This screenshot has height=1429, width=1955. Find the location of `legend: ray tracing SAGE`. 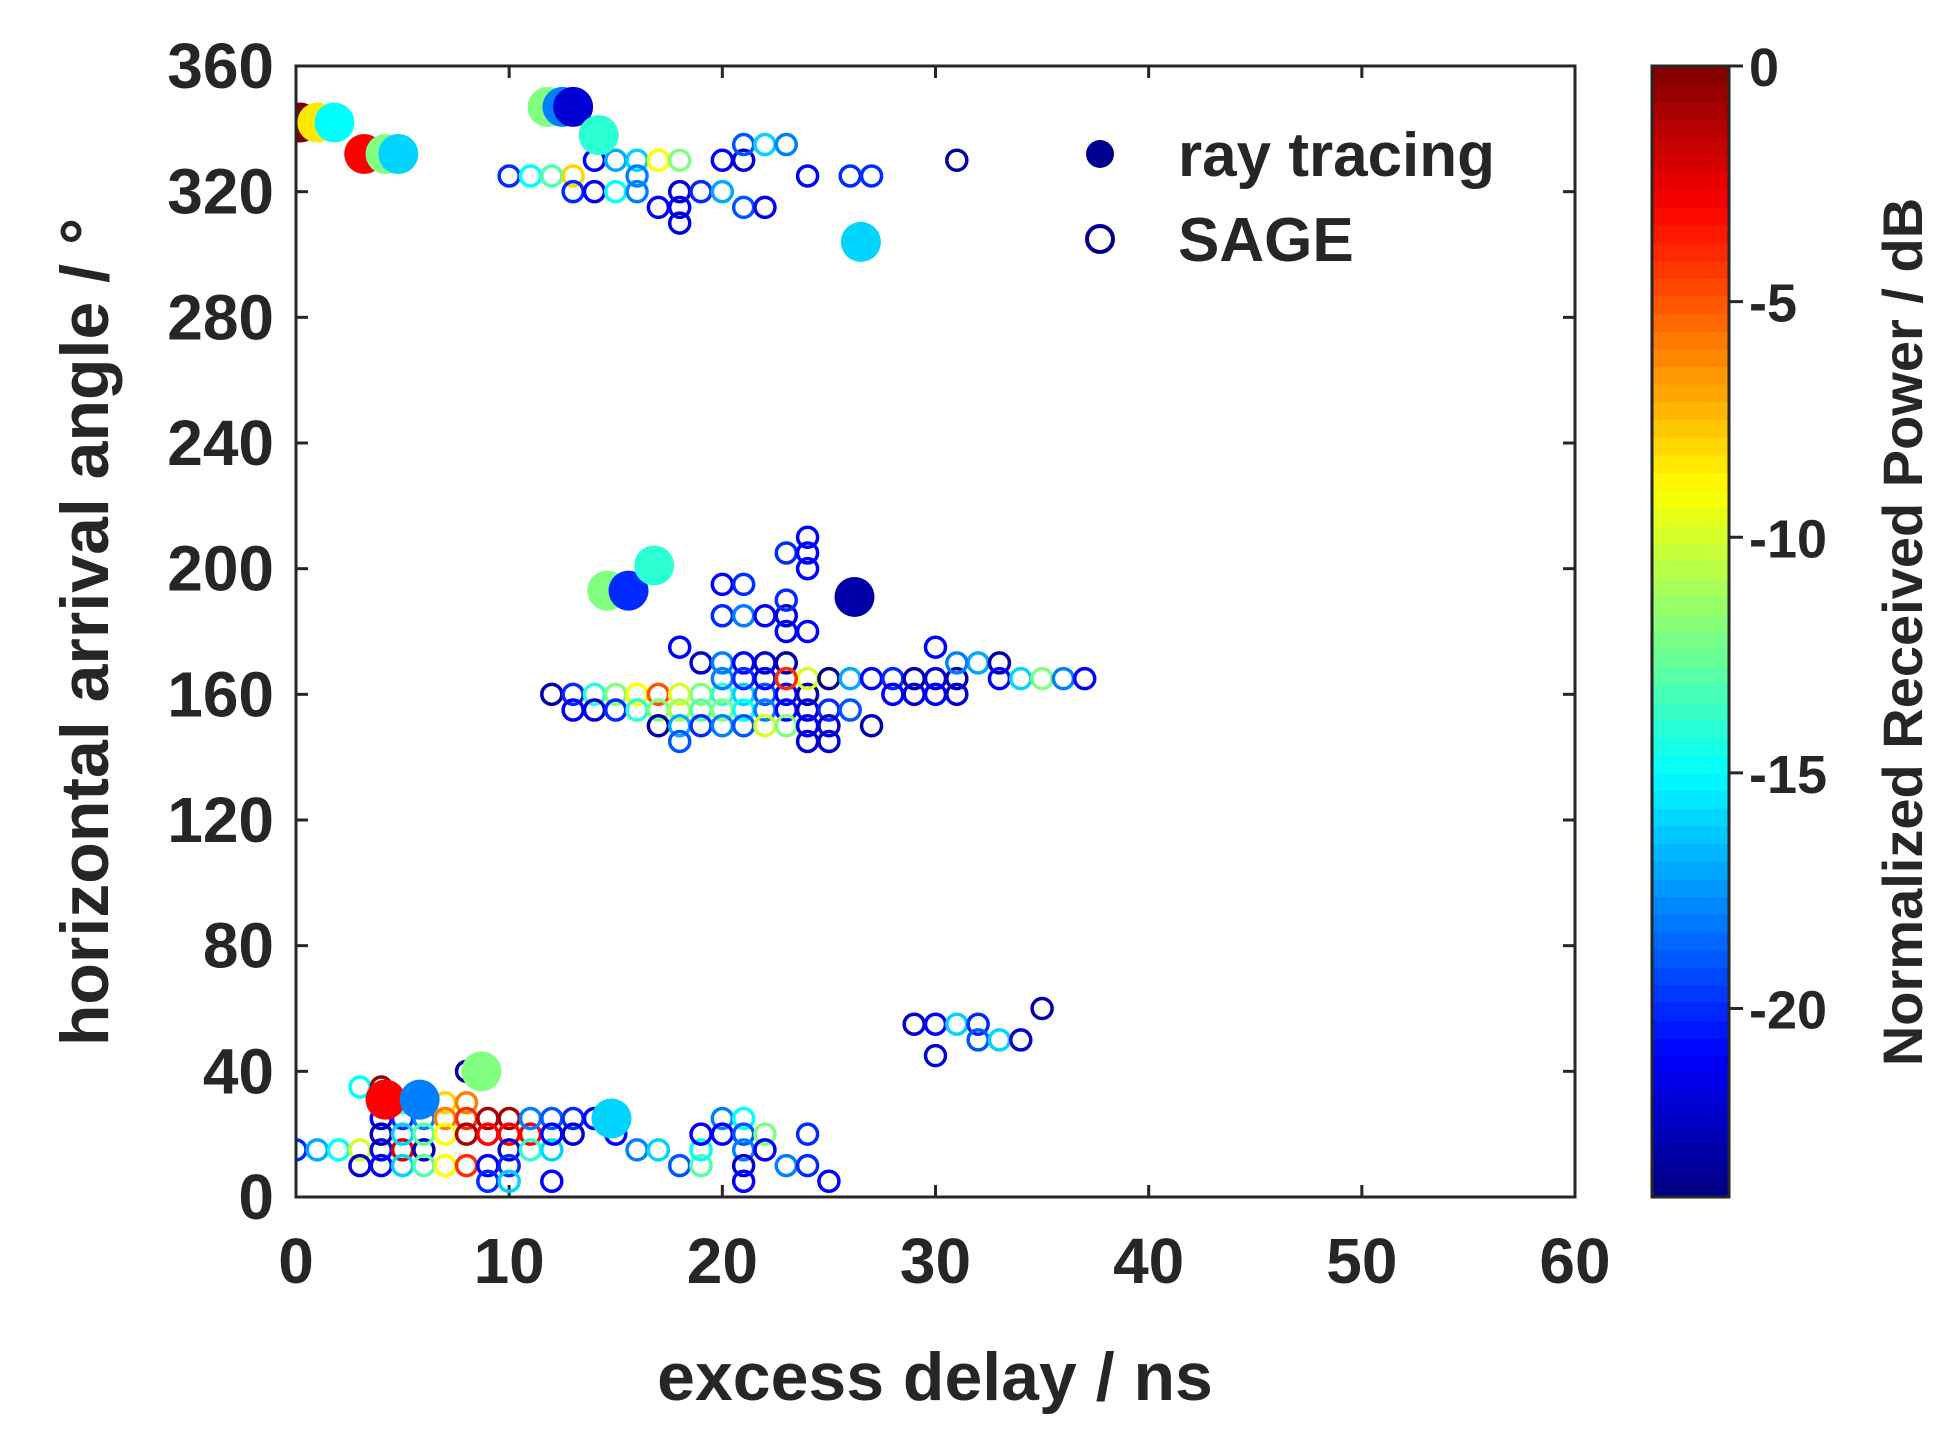

legend: ray tracing SAGE is located at coordinates (1290, 198).